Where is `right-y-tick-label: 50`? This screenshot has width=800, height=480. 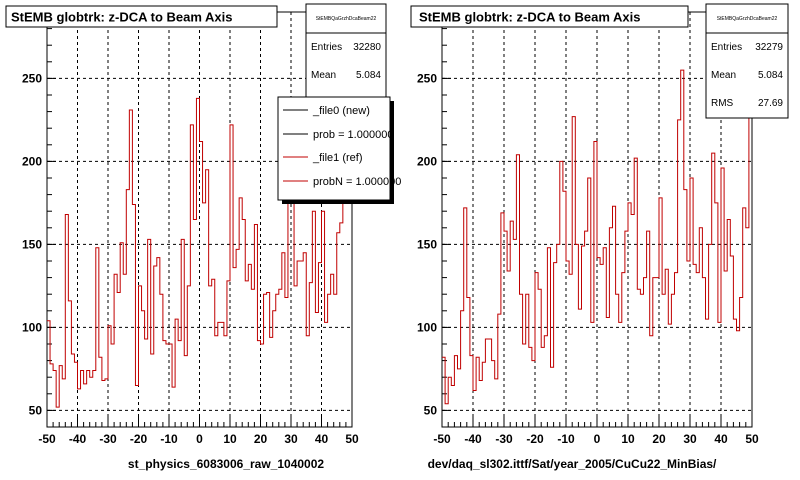
right-y-tick-label: 50 is located at coordinates (431, 410).